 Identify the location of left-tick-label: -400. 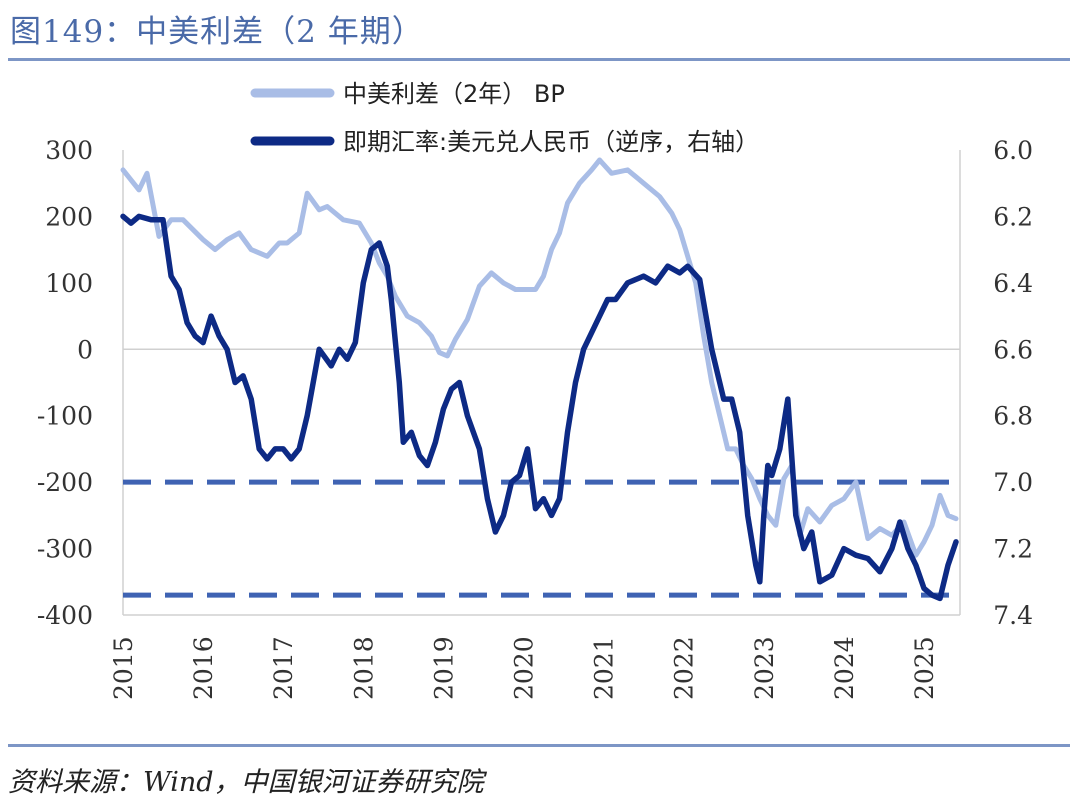
(65, 615).